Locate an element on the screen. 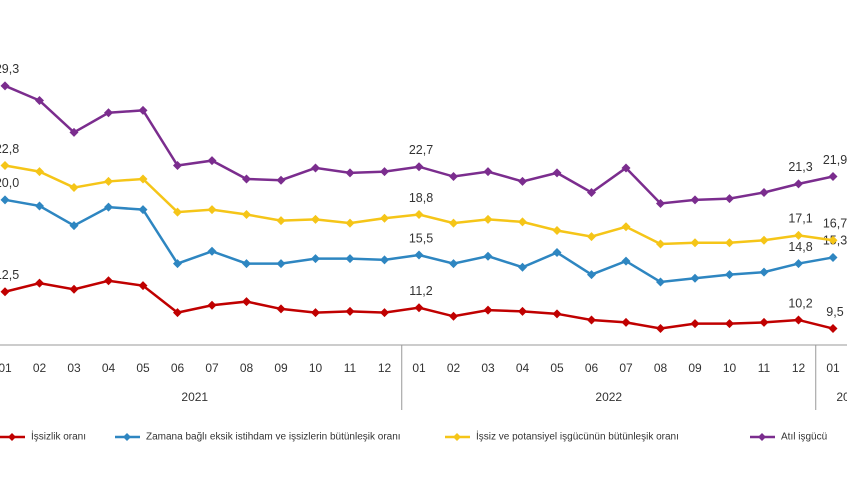 This screenshot has width=847, height=477. value-label: 15,5 is located at coordinates (421, 238).